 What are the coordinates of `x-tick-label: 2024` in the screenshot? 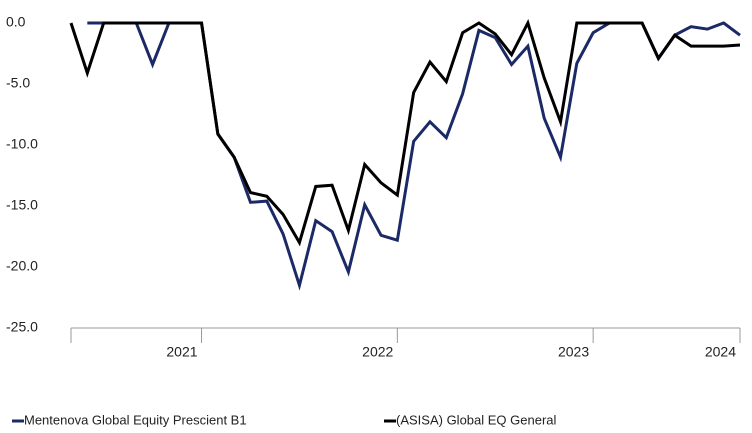 It's located at (720, 352).